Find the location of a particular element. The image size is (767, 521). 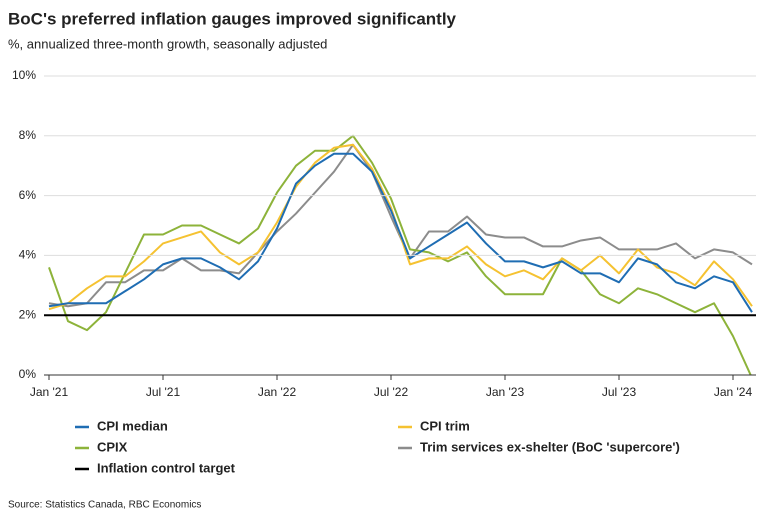

y-tick-label: 4% is located at coordinates (28, 255).